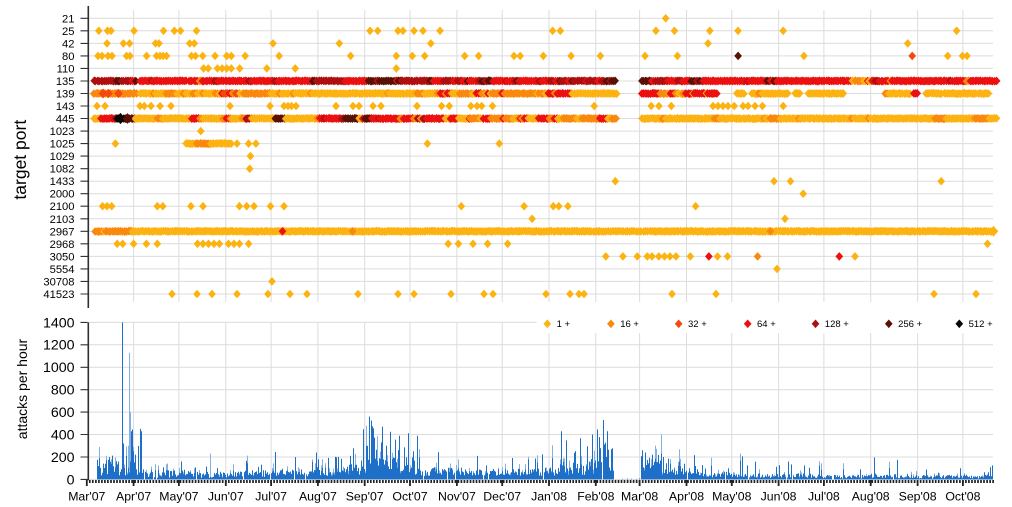 The height and width of the screenshot is (507, 1012). What do you see at coordinates (133, 496) in the screenshot?
I see `svg-text: Apr'07` at bounding box center [133, 496].